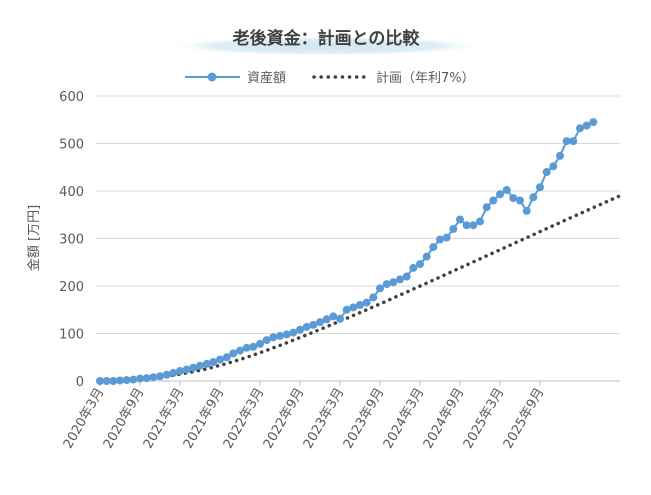 Image resolution: width=651 pixels, height=495 pixels. Describe the element at coordinates (444, 419) in the screenshot. I see `x-tick-label: 2024年9月` at that location.